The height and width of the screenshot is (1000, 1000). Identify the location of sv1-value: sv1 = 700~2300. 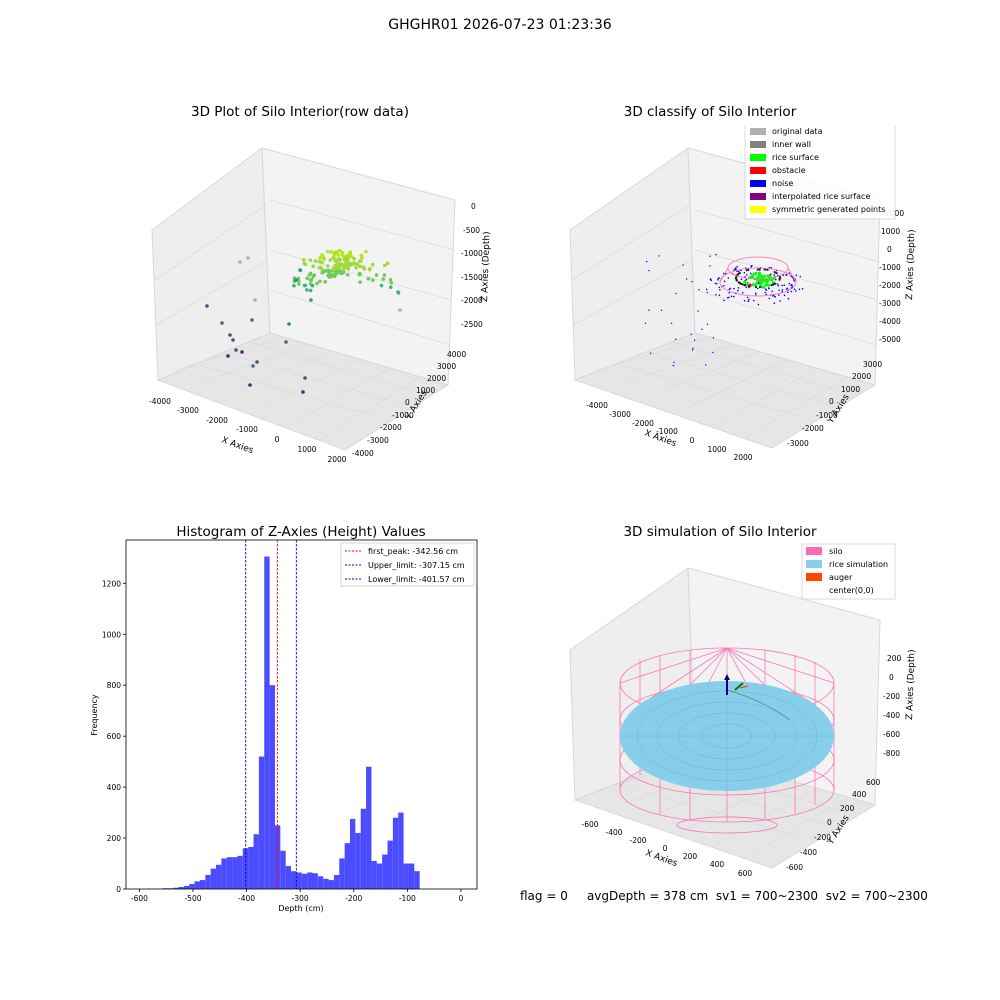
(767, 896).